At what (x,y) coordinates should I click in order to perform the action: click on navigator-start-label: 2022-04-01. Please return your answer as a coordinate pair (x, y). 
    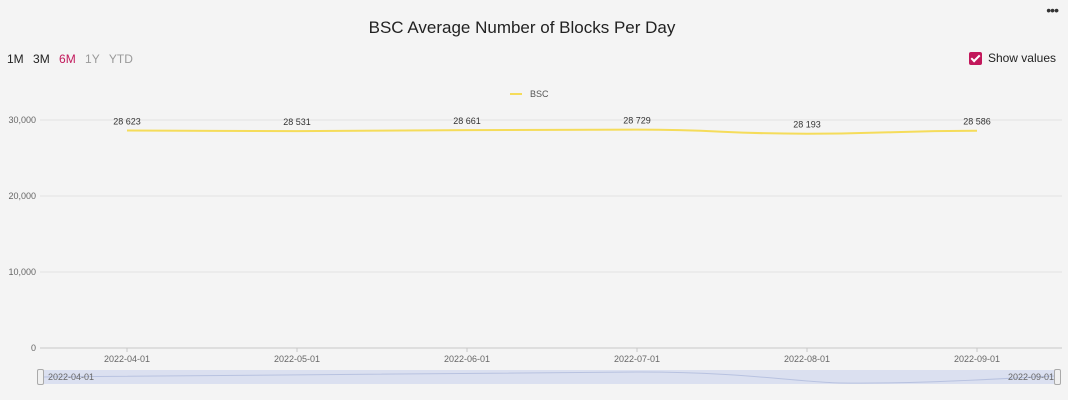
    Looking at the image, I should click on (71, 377).